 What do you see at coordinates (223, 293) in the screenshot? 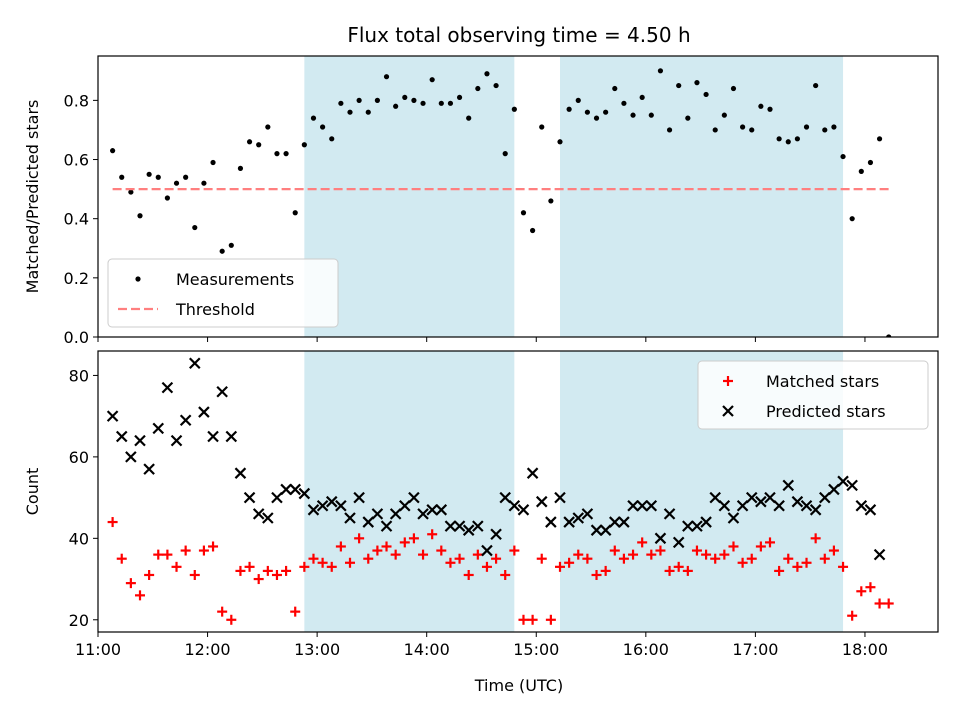
I see `legend: Measurements Threshold` at bounding box center [223, 293].